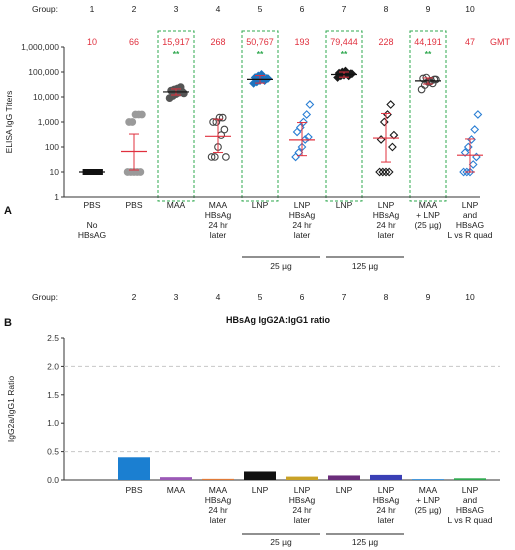 The width and height of the screenshot is (515, 550). I want to click on group-number-a: 6, so click(302, 9).